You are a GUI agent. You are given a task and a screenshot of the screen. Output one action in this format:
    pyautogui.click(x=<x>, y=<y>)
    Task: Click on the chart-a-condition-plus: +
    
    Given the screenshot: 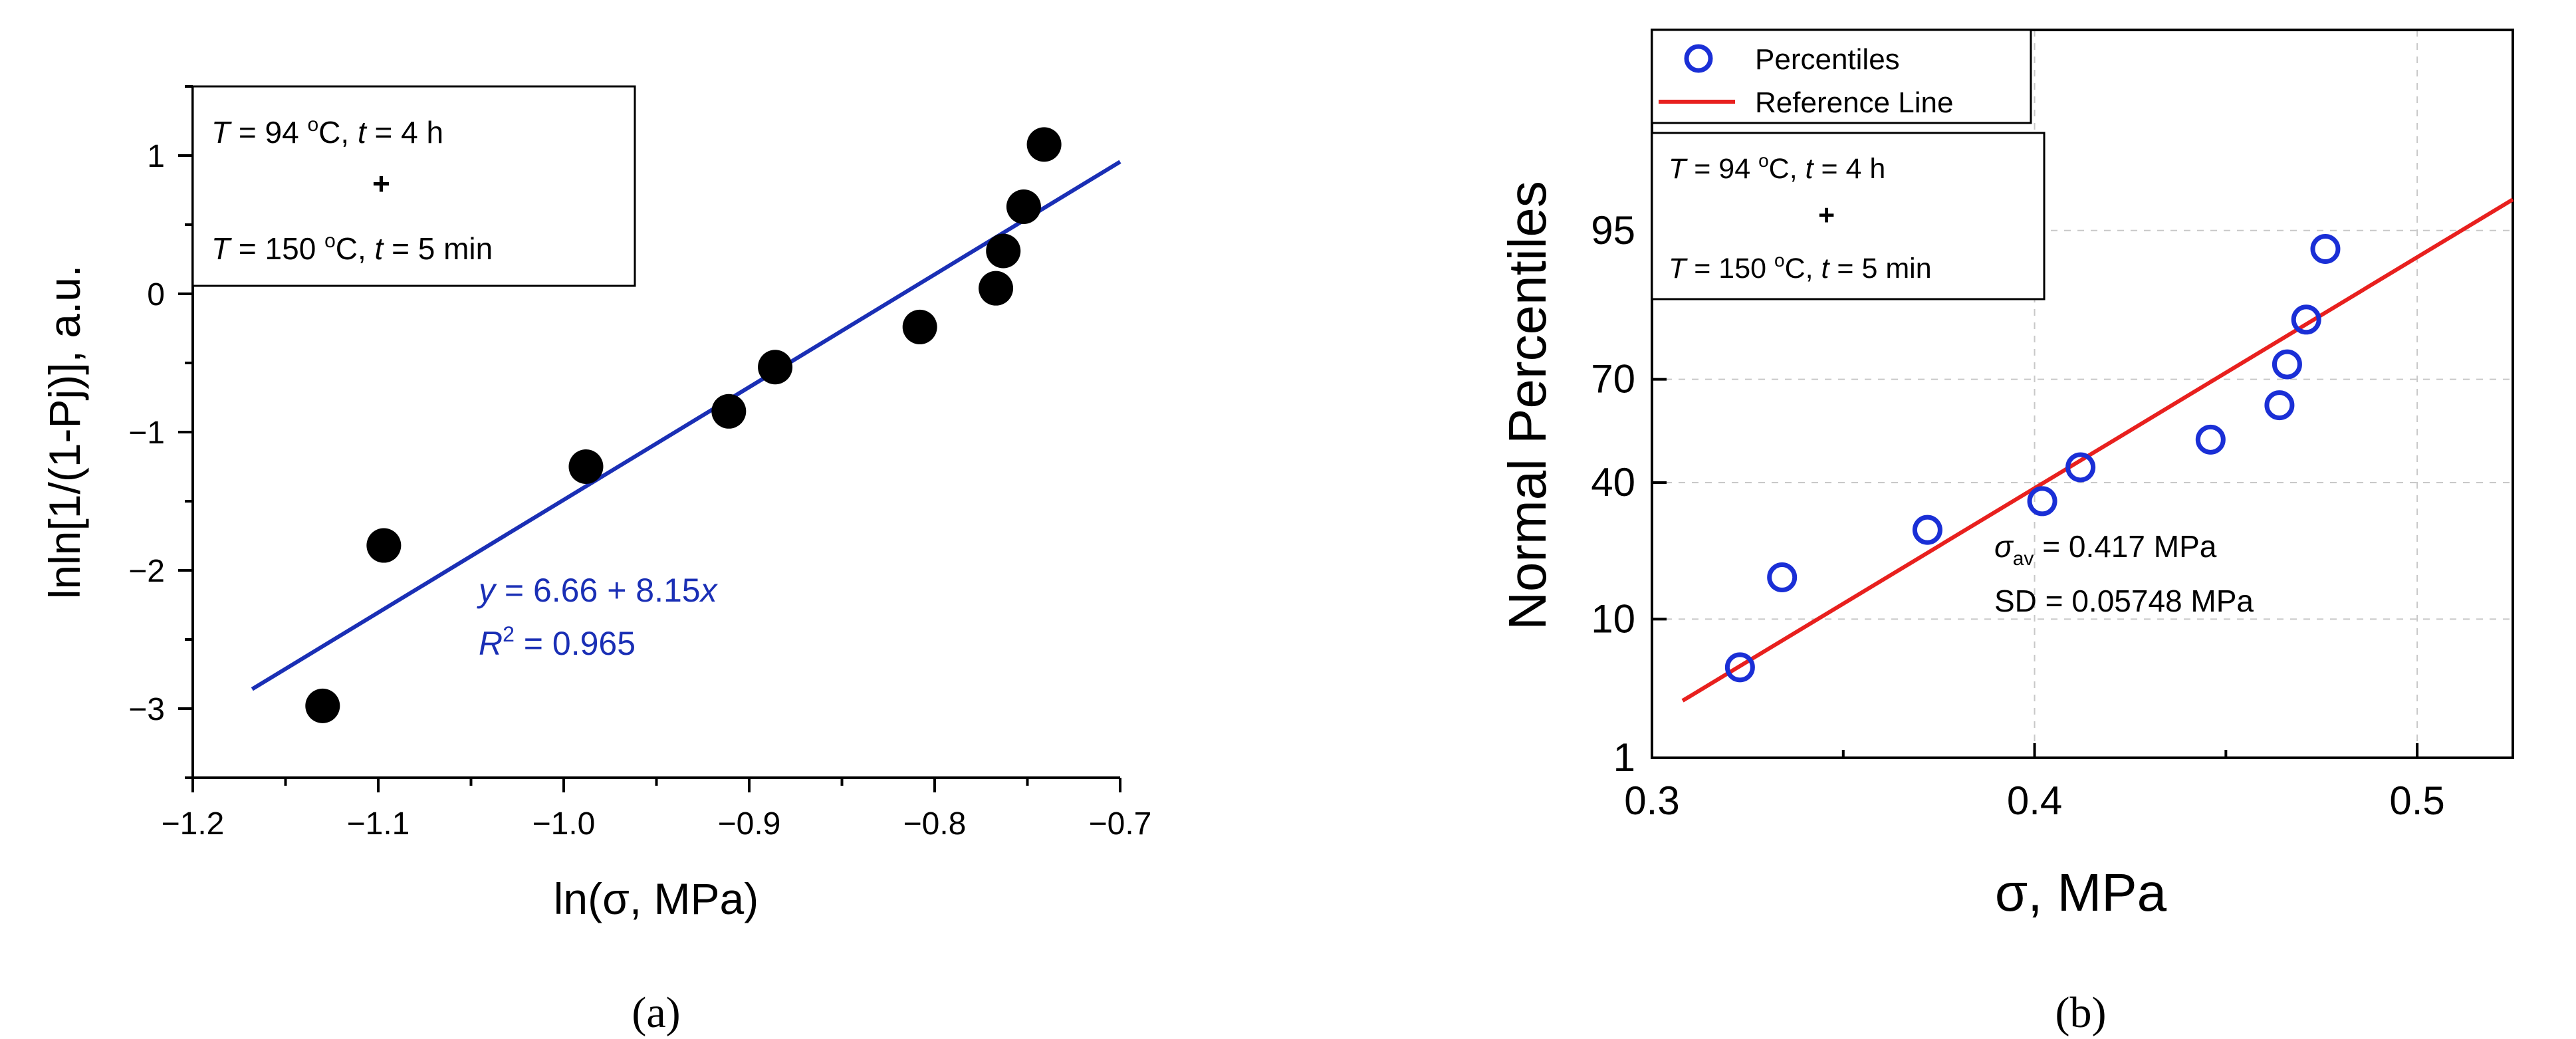 What is the action you would take?
    pyautogui.click(x=381, y=183)
    